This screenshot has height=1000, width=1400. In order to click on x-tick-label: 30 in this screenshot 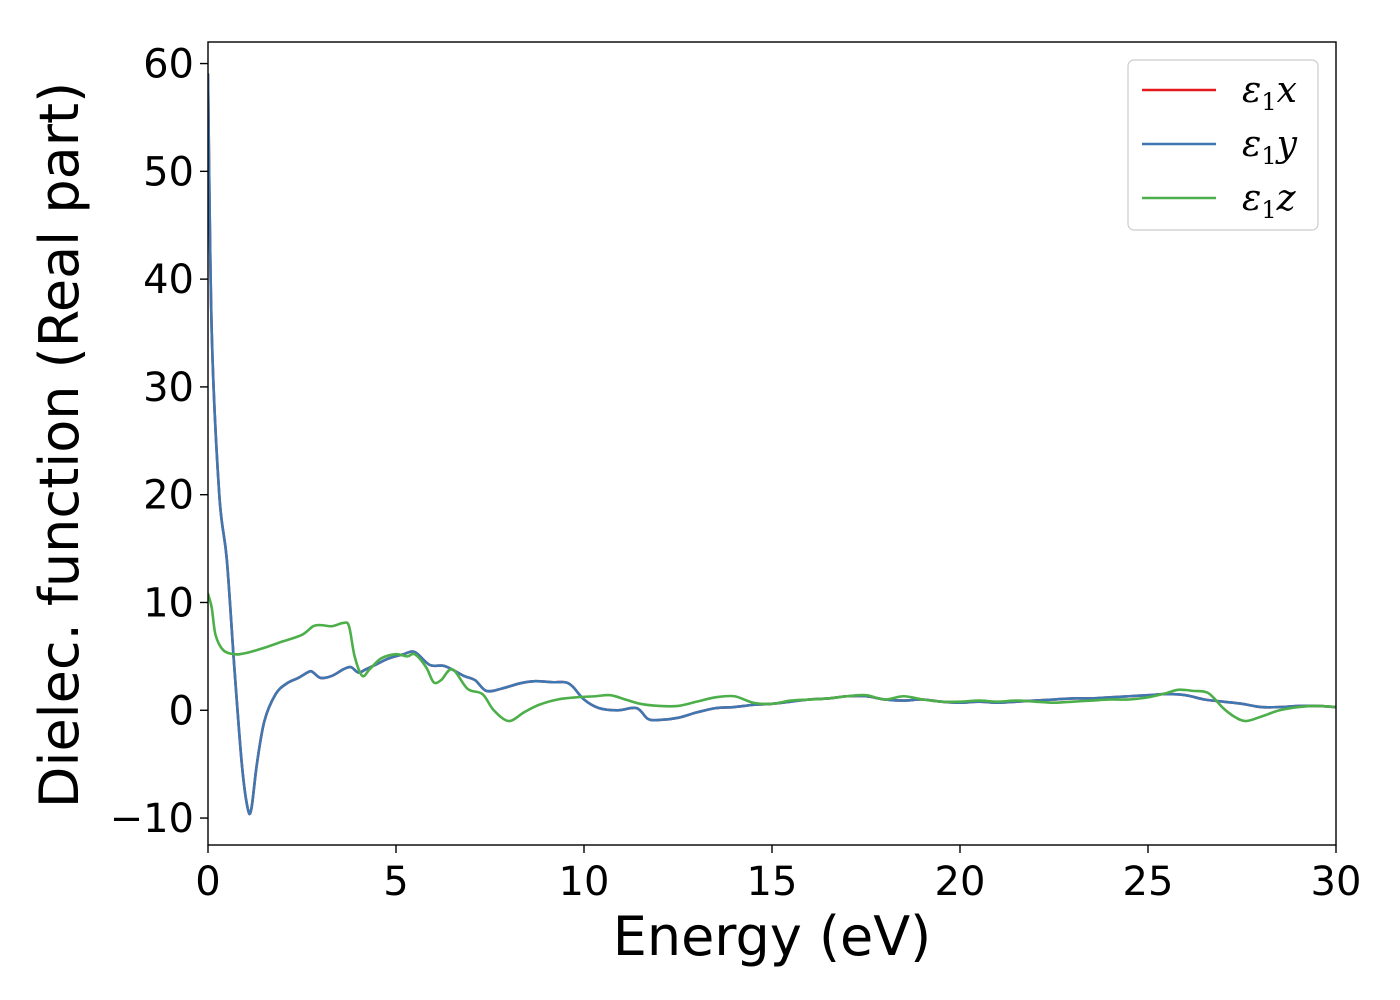, I will do `click(1336, 882)`.